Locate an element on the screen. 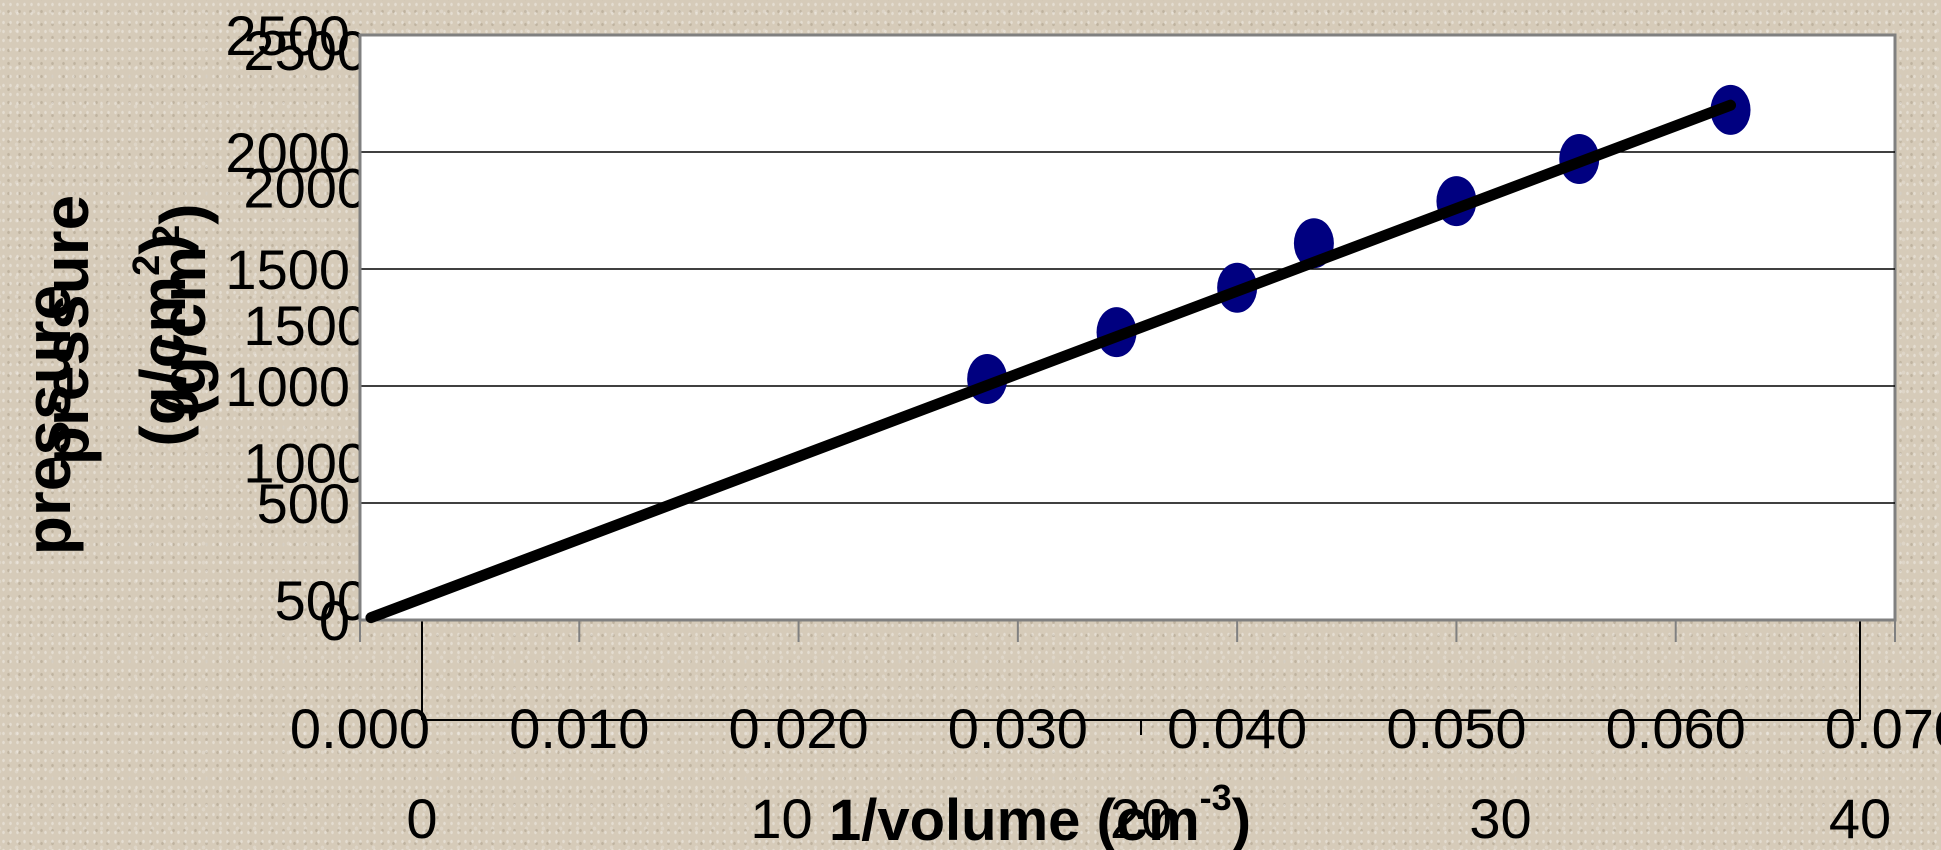 This screenshot has width=1941, height=850. y-axis-label-line1: pressure is located at coordinates (66, 330).